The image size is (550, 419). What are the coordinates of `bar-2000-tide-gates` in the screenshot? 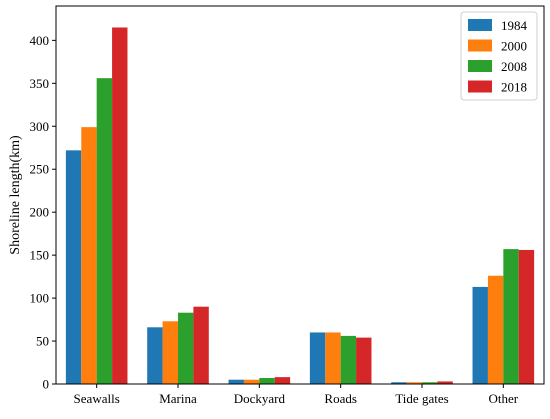 It's located at (414, 383).